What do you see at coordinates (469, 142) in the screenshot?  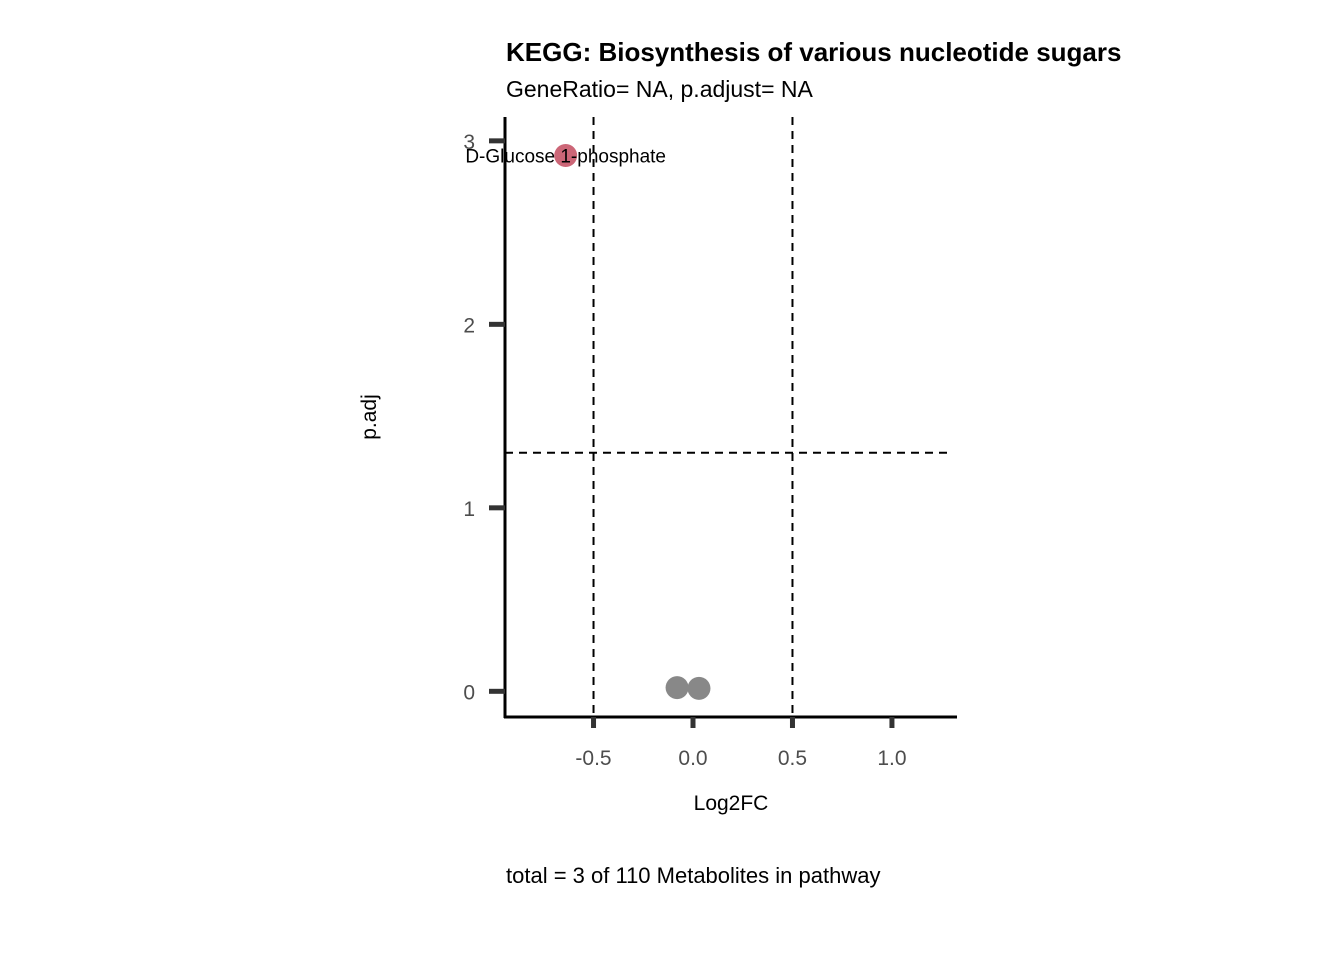 I see `y-tick-label: 3` at bounding box center [469, 142].